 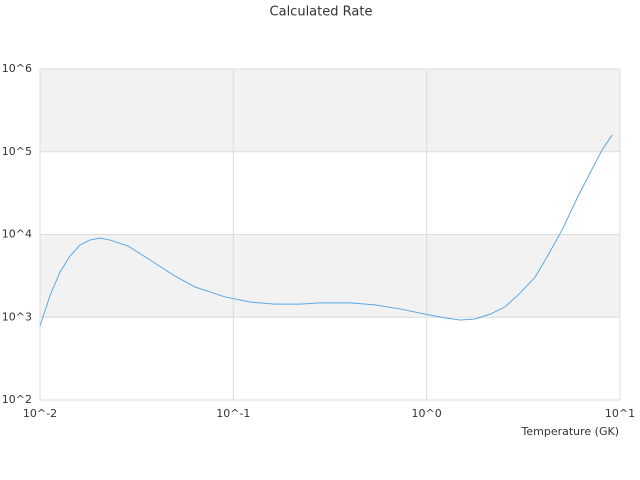 What do you see at coordinates (40, 413) in the screenshot?
I see `x-tick-label: 10^-2` at bounding box center [40, 413].